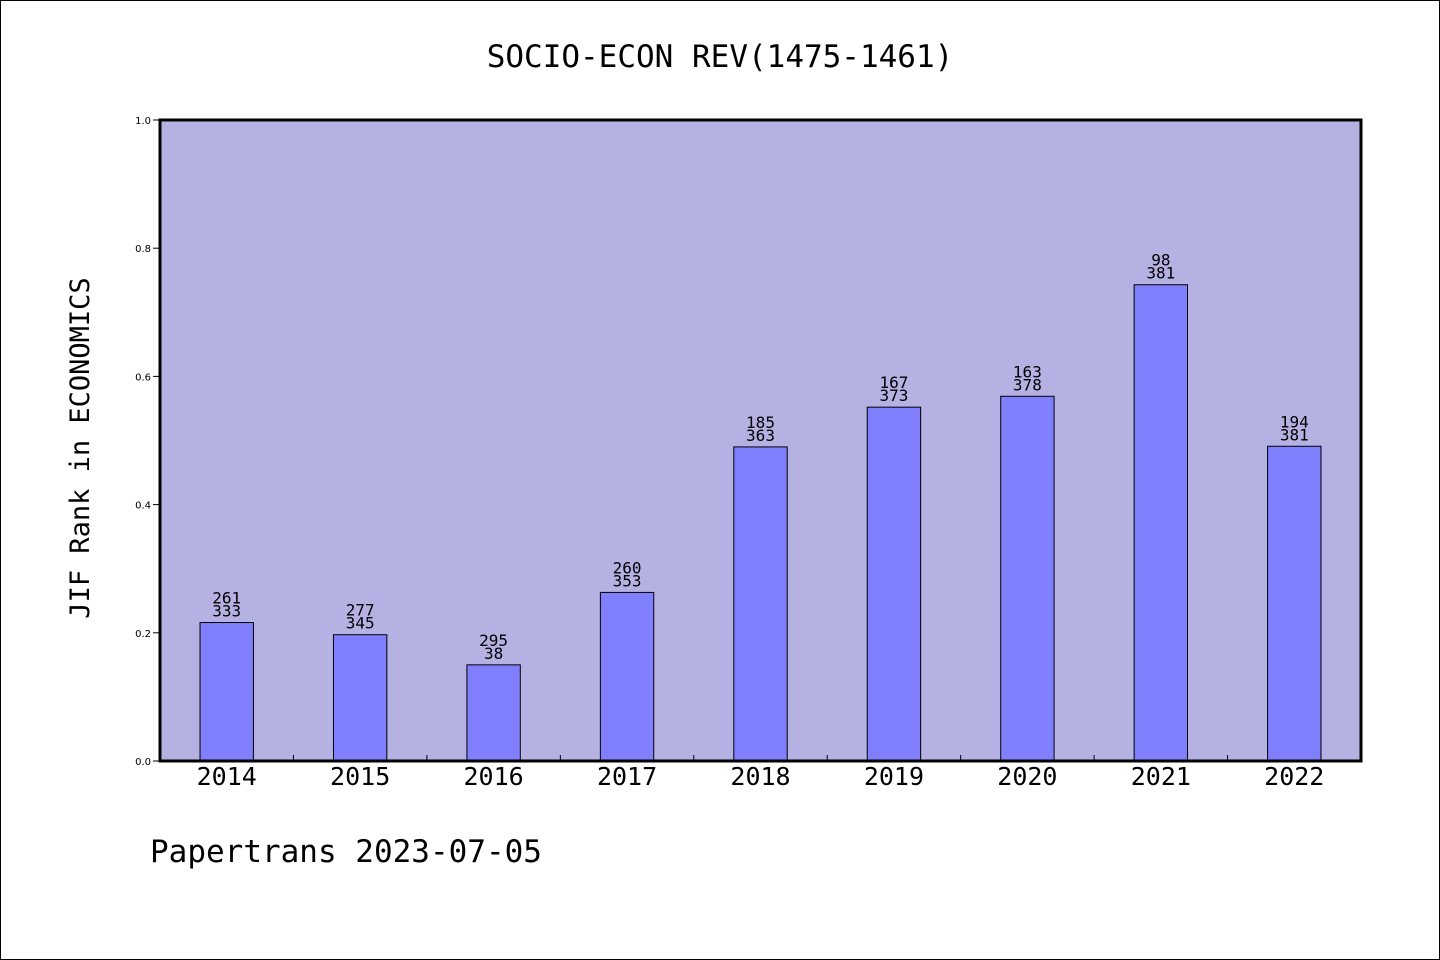 The width and height of the screenshot is (1440, 960). I want to click on bar-label-top: 194, so click(1294, 421).